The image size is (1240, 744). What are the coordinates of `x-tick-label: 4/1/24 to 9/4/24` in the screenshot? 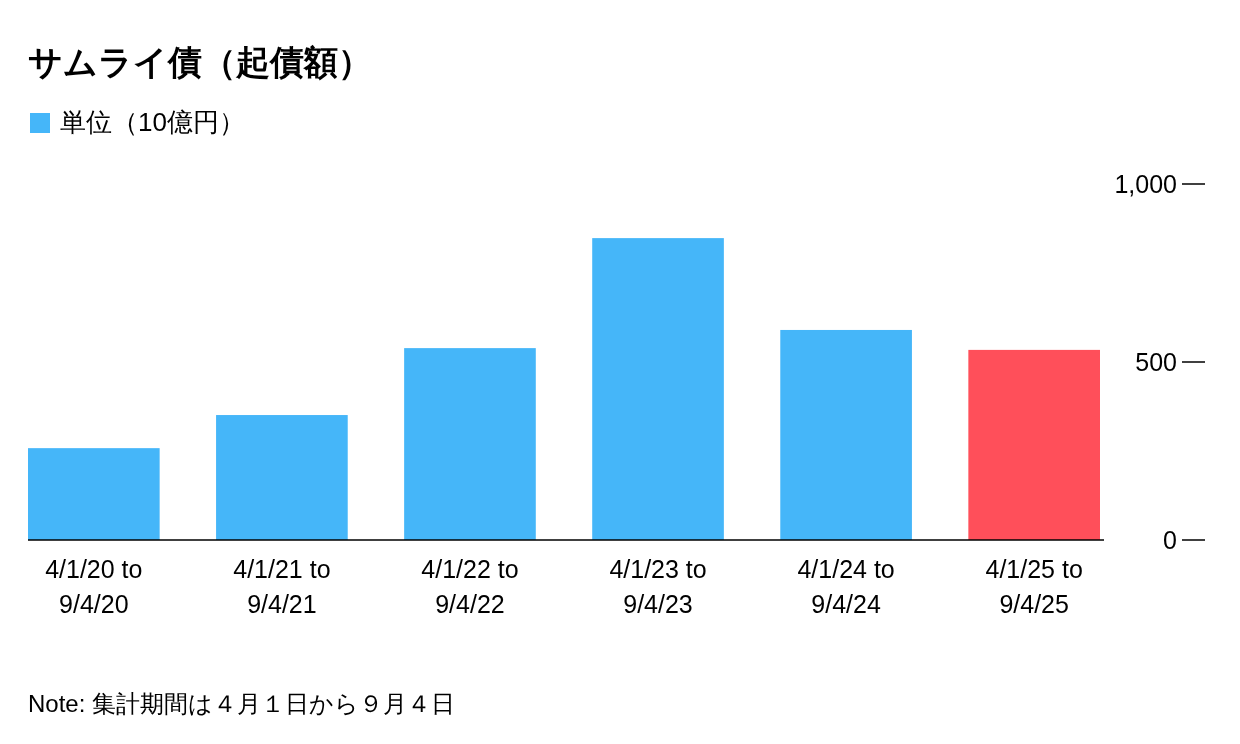 It's located at (846, 586).